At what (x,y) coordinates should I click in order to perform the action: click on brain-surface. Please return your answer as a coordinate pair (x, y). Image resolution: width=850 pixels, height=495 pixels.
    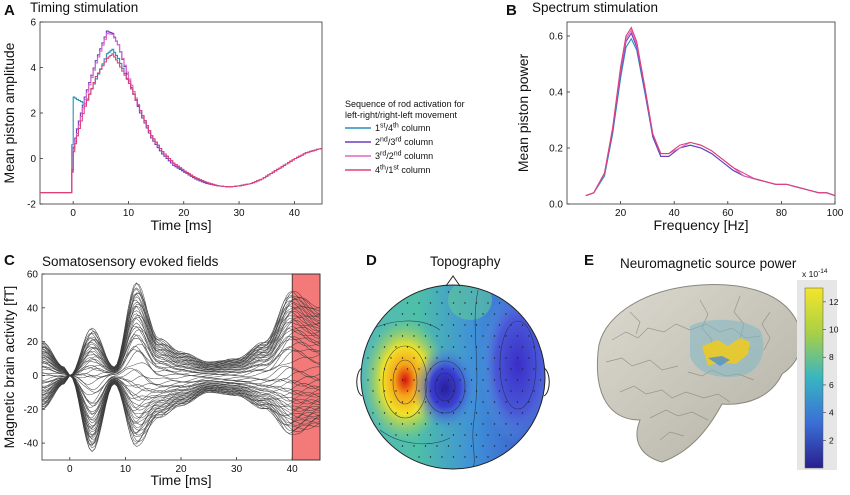
    Looking at the image, I should click on (699, 373).